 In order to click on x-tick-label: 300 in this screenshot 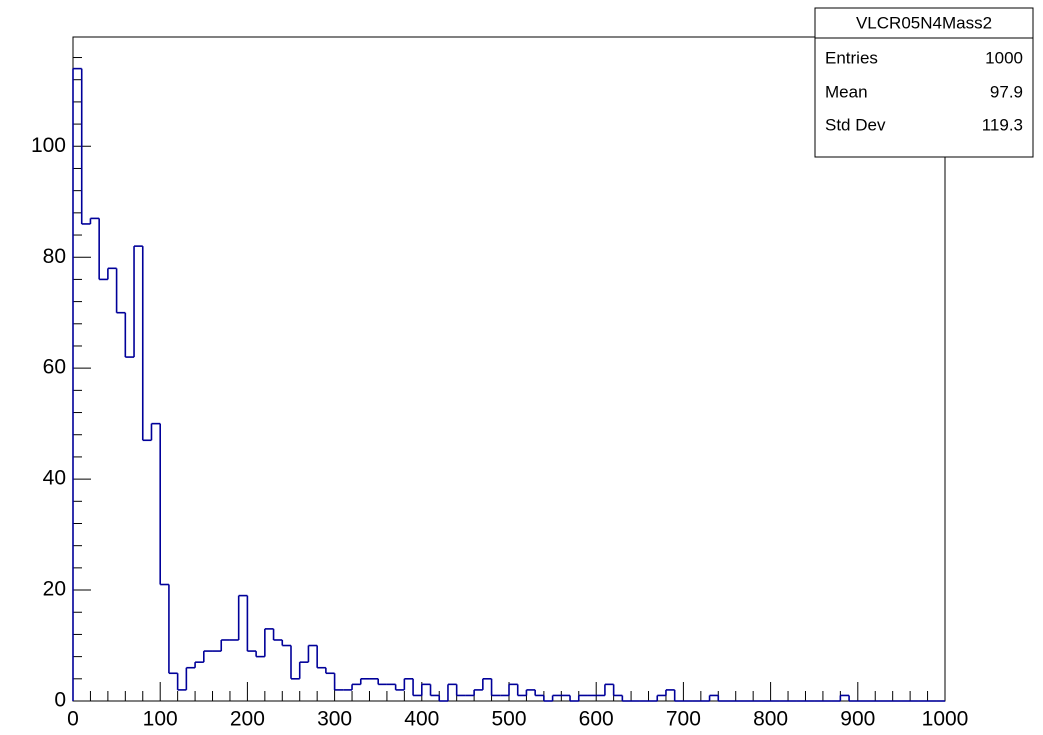, I will do `click(334, 719)`.